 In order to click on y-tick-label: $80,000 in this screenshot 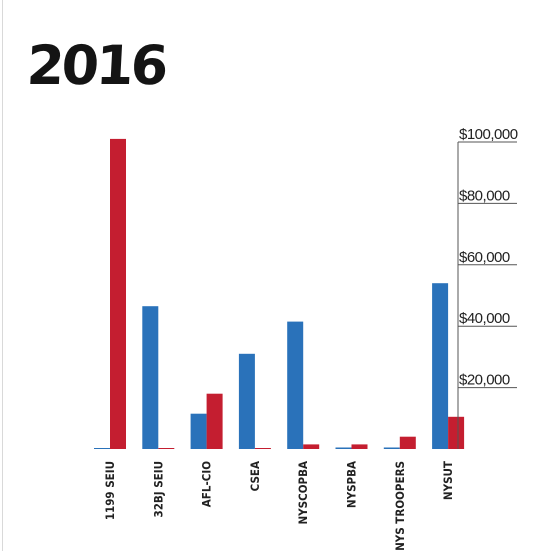, I will do `click(484, 195)`.